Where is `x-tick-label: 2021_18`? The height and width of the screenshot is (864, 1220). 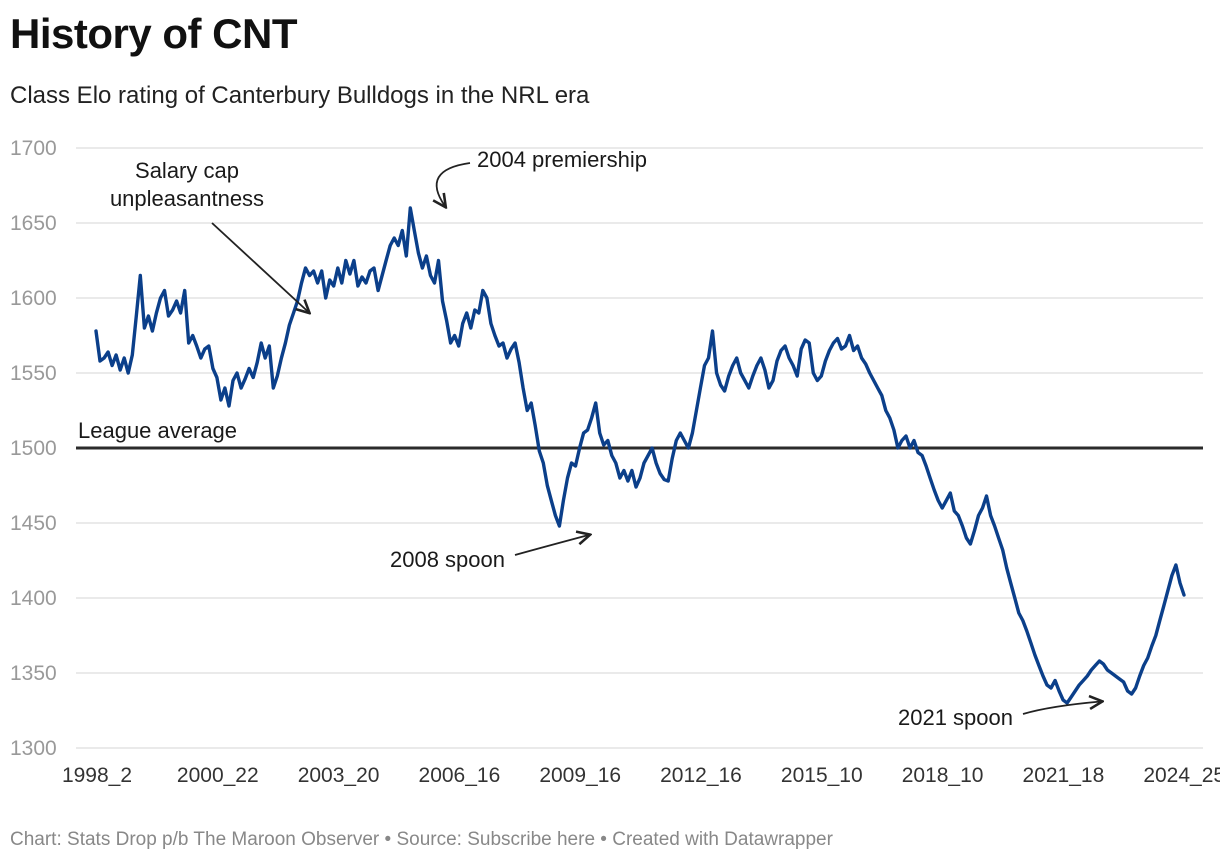 x-tick-label: 2021_18 is located at coordinates (1064, 775).